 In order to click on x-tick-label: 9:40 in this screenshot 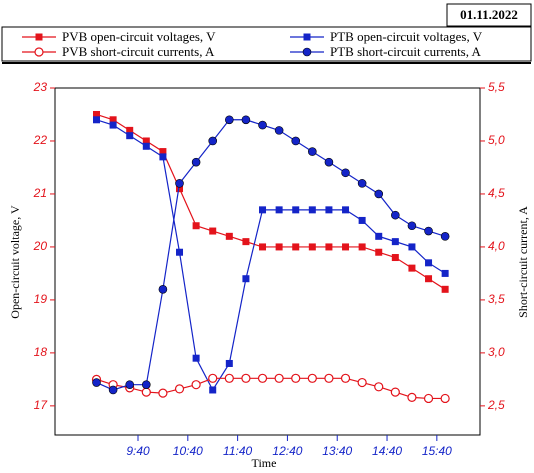, I will do `click(138, 451)`.